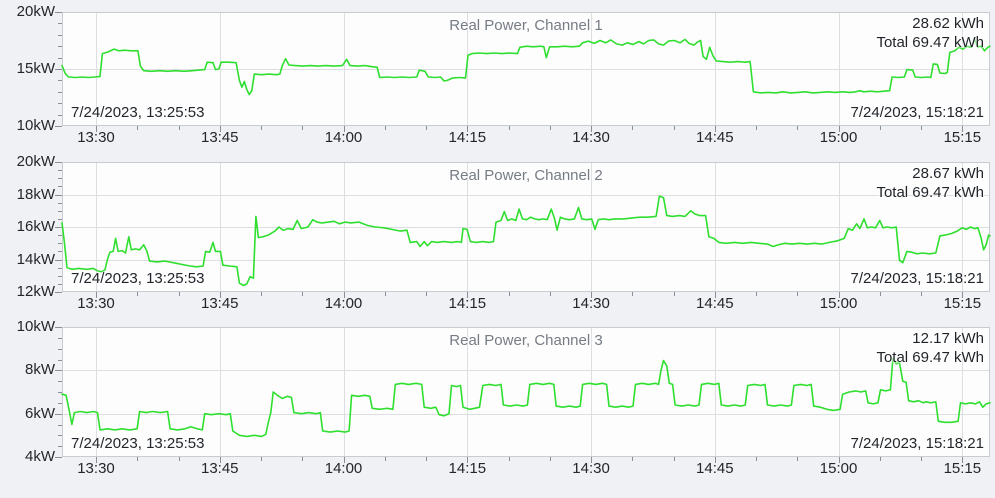 Image resolution: width=995 pixels, height=498 pixels. What do you see at coordinates (948, 173) in the screenshot?
I see `channel-energy-value: 28.67 kWh` at bounding box center [948, 173].